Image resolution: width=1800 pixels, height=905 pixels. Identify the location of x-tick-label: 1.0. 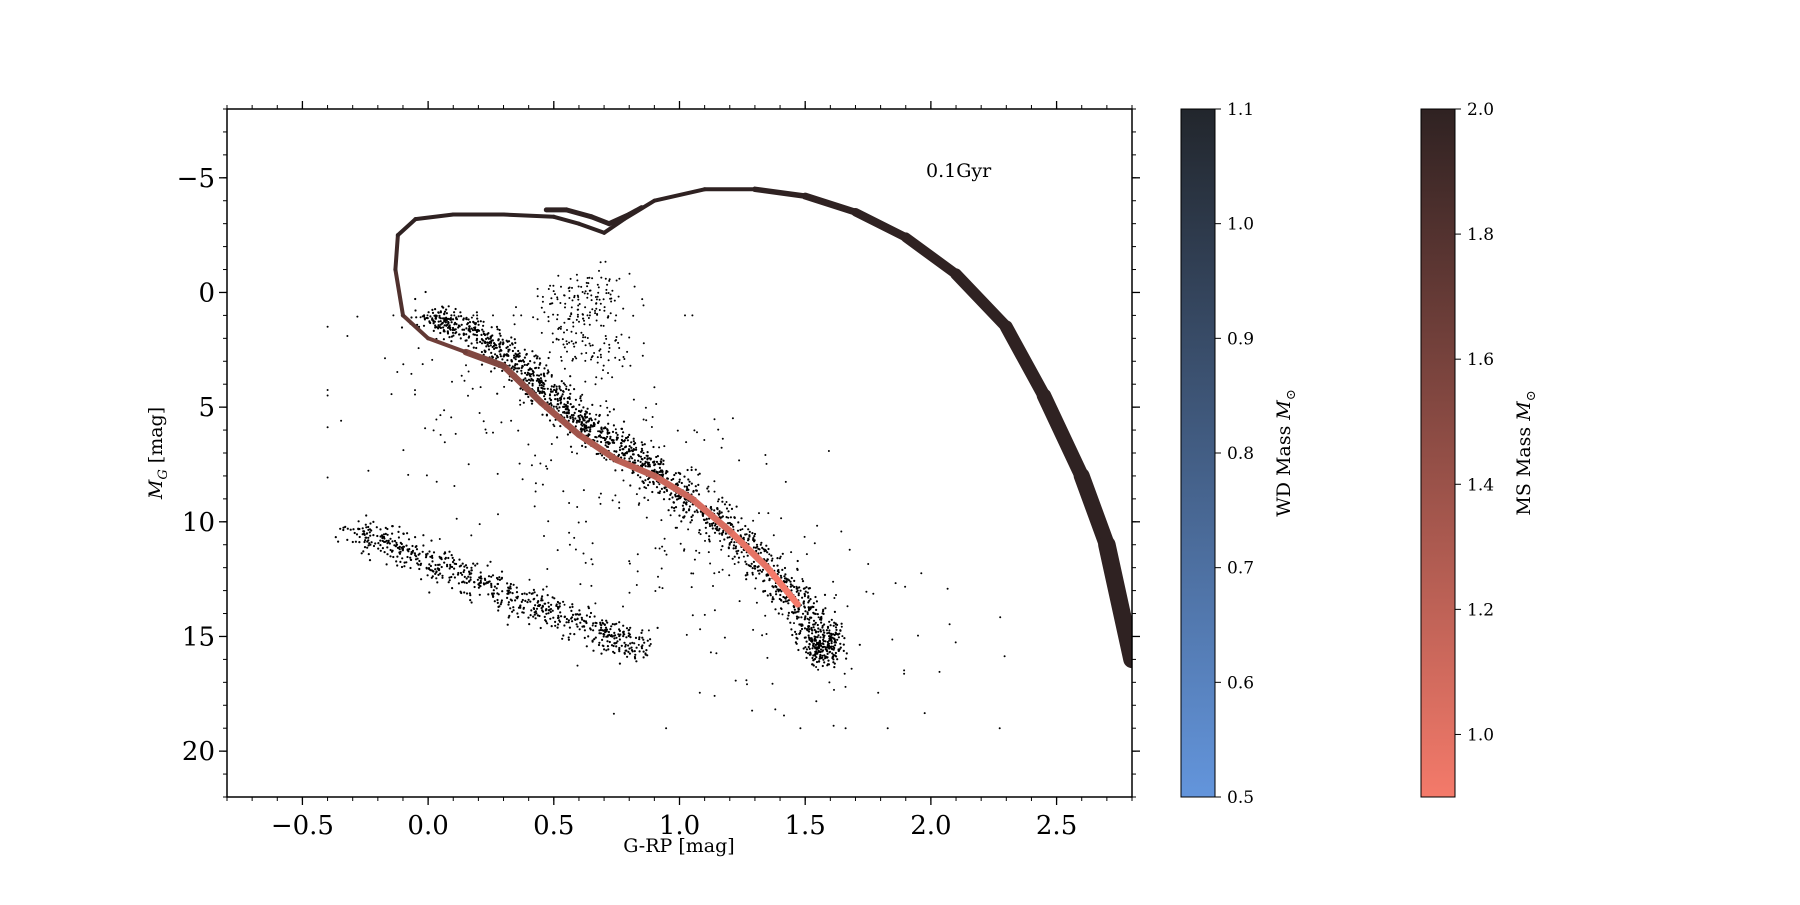
(679, 826).